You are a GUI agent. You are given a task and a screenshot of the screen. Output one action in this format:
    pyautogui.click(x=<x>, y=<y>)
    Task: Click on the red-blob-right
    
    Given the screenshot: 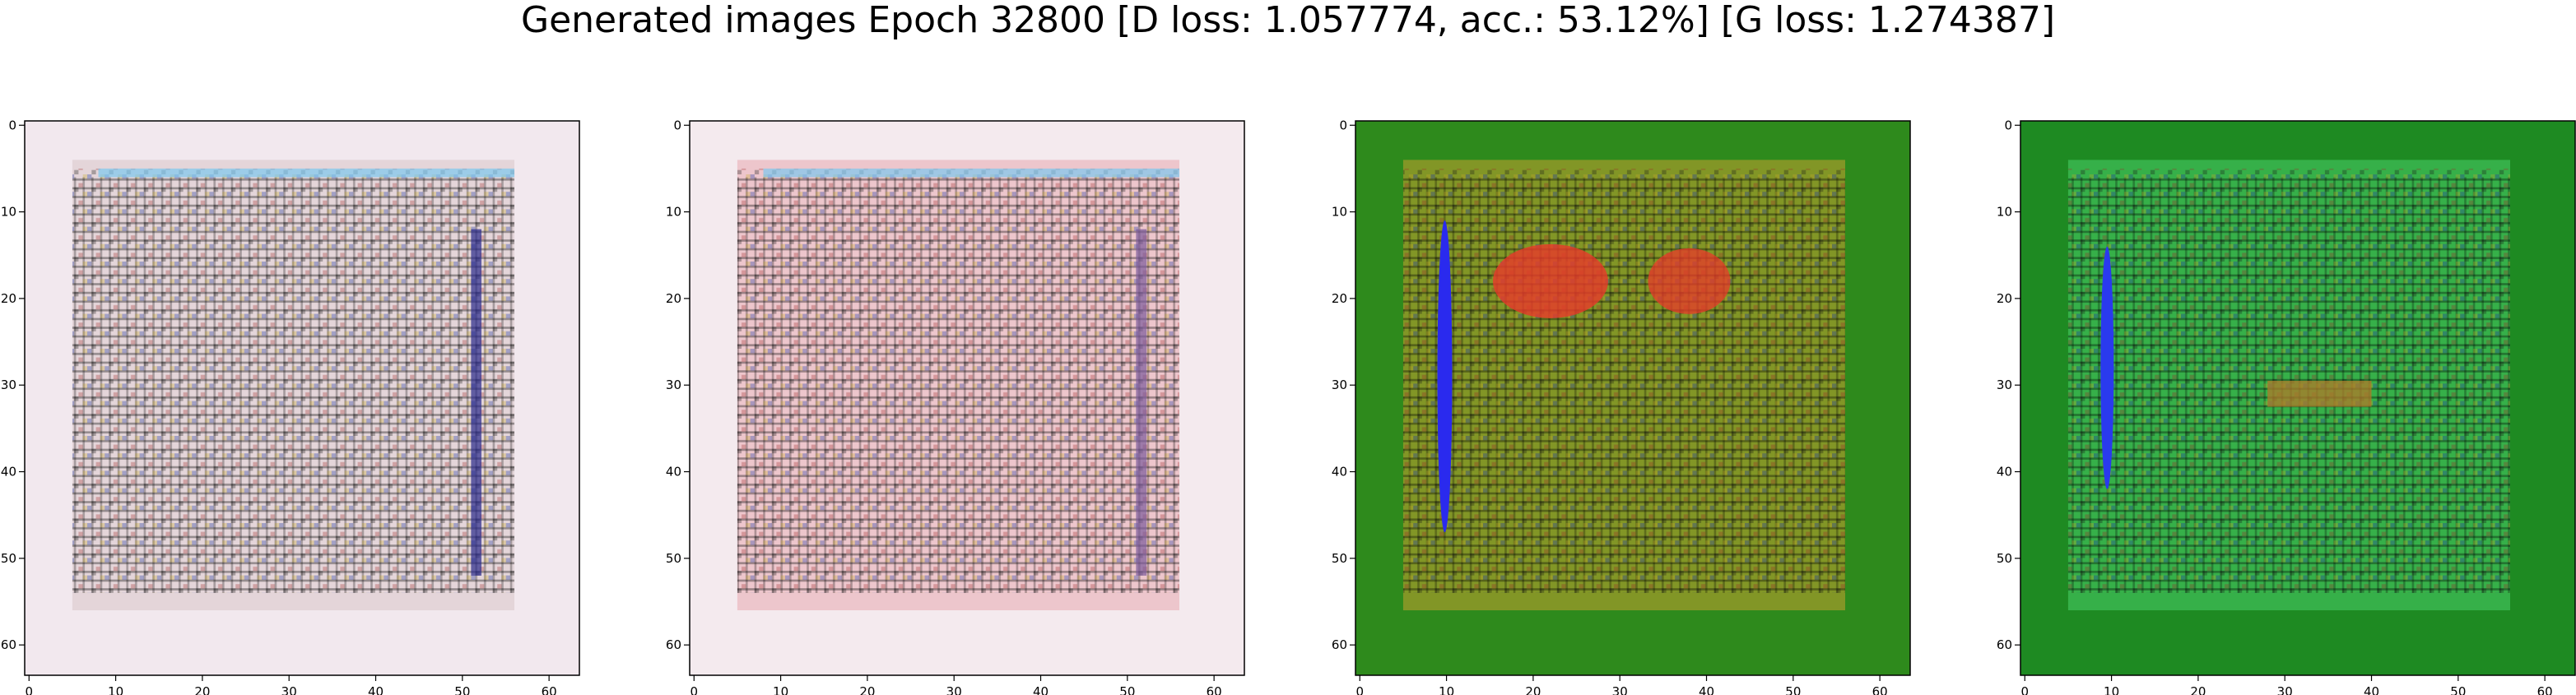 What is the action you would take?
    pyautogui.click(x=1690, y=281)
    